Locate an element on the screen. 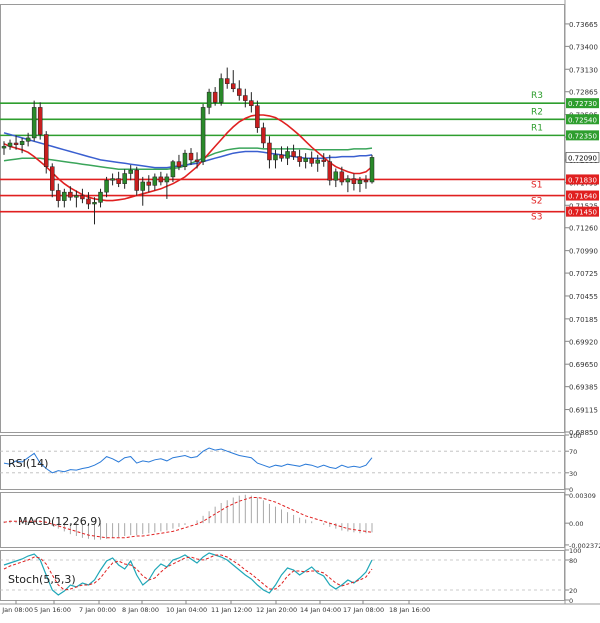 The width and height of the screenshot is (600, 623). price-tick-label: 0.70725 is located at coordinates (583, 274).